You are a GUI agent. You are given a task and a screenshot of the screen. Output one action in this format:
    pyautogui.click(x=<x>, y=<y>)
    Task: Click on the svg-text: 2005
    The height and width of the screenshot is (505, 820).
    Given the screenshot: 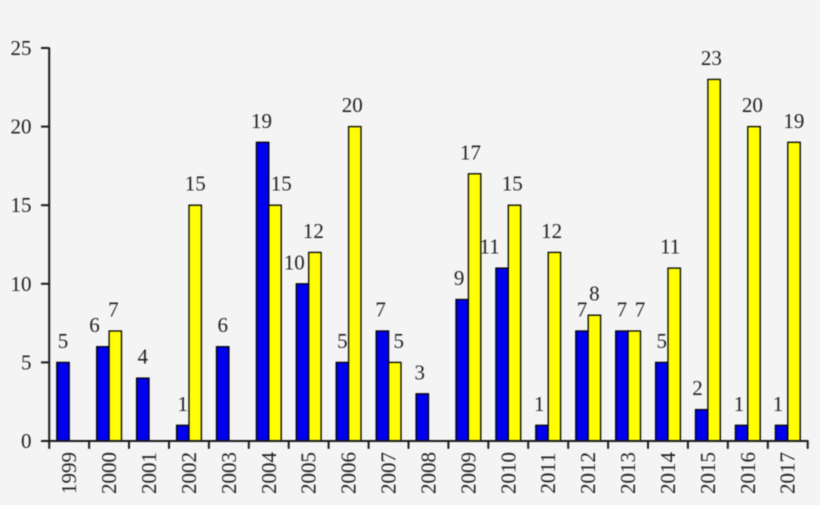 What is the action you would take?
    pyautogui.click(x=309, y=473)
    